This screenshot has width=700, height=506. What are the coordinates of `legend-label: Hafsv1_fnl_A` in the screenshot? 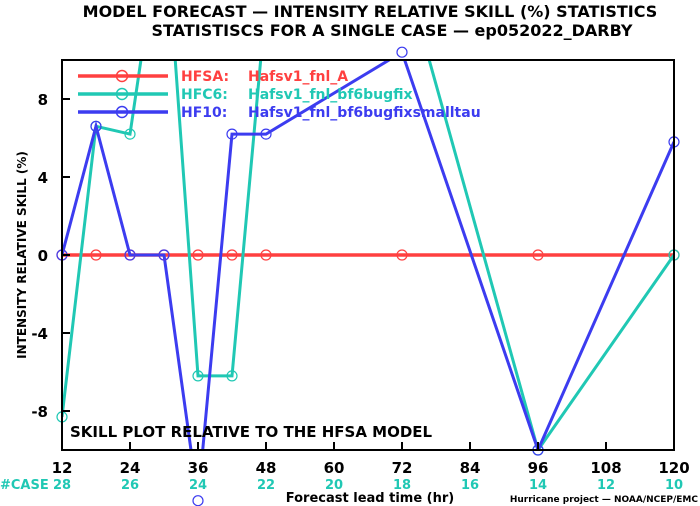 It's located at (298, 77).